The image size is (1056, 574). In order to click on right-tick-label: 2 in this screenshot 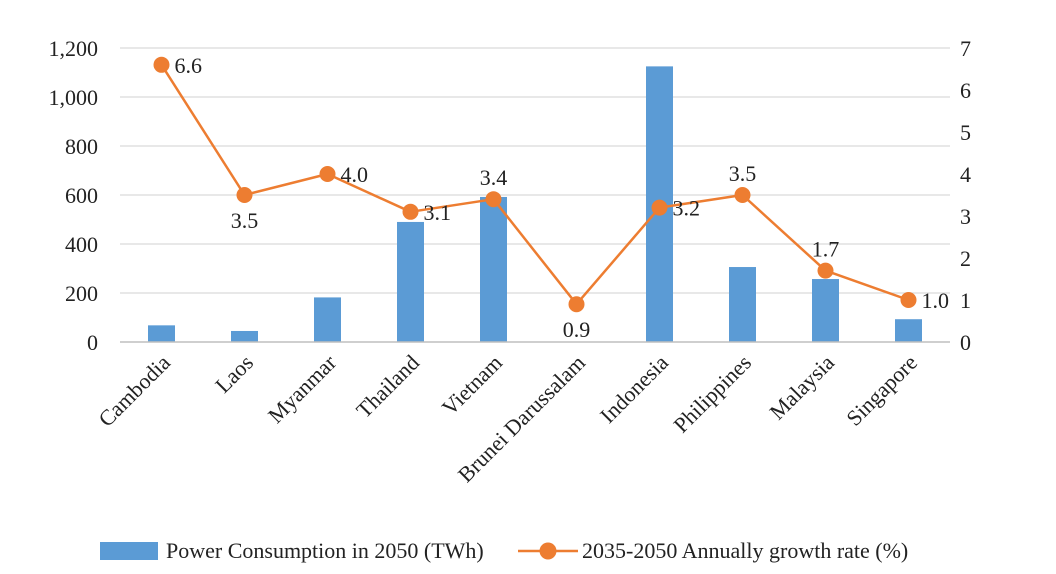, I will do `click(965, 258)`.